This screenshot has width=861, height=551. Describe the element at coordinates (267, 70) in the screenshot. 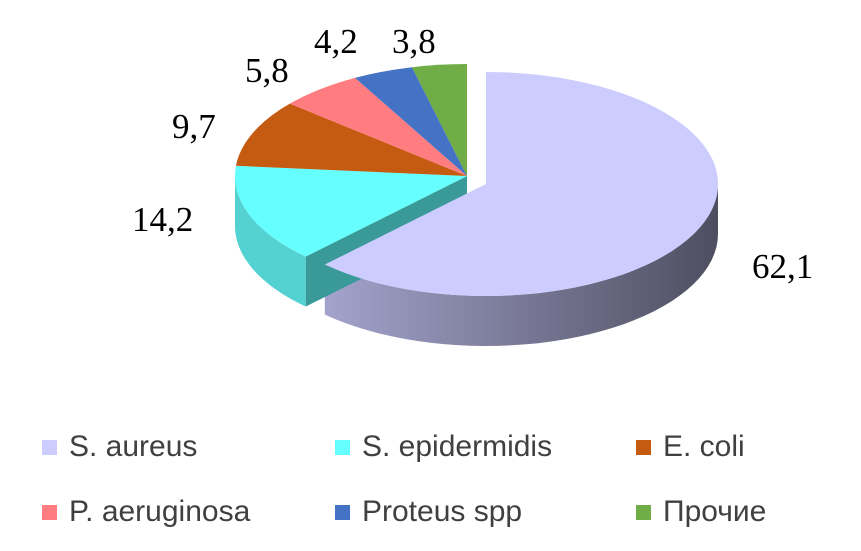

I see `data-label: 5,8` at that location.